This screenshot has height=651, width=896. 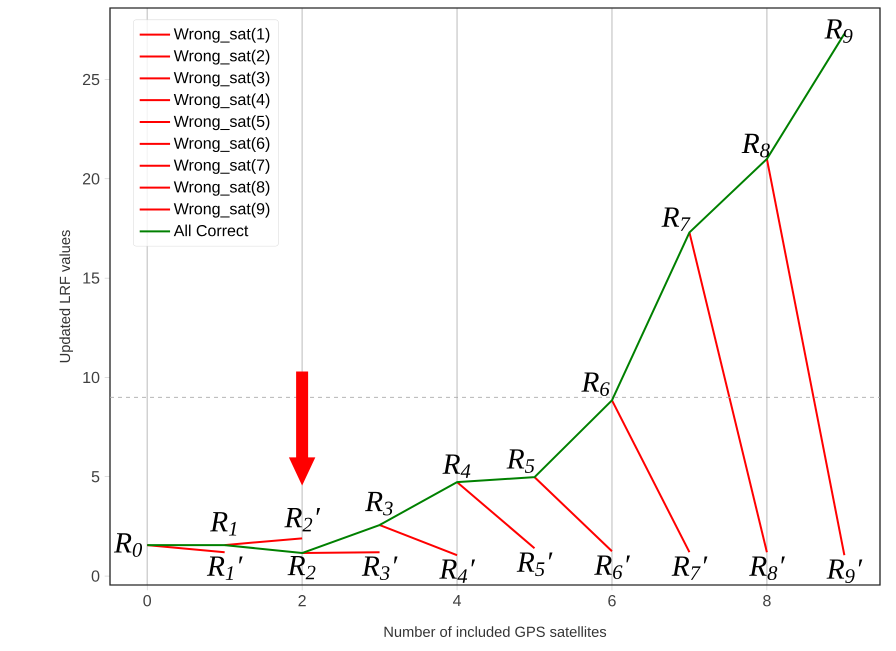 What do you see at coordinates (495, 631) in the screenshot?
I see `x-axis-title: Number of included GPS satellites` at bounding box center [495, 631].